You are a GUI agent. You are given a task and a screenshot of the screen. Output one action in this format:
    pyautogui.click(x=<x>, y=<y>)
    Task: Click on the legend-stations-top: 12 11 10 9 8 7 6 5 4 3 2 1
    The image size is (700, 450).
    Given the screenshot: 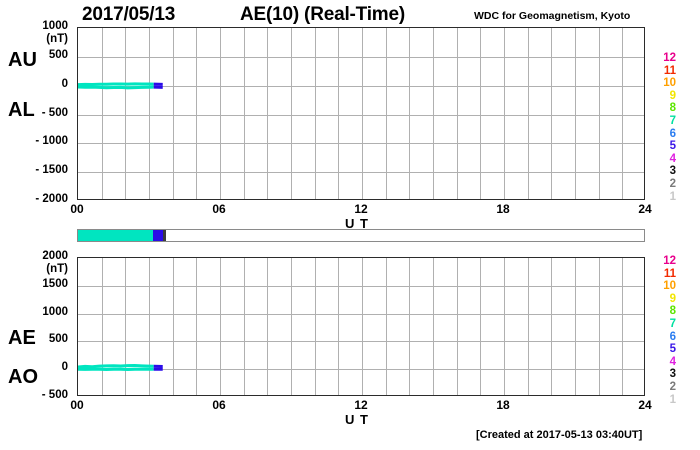 What is the action you would take?
    pyautogui.click(x=667, y=127)
    